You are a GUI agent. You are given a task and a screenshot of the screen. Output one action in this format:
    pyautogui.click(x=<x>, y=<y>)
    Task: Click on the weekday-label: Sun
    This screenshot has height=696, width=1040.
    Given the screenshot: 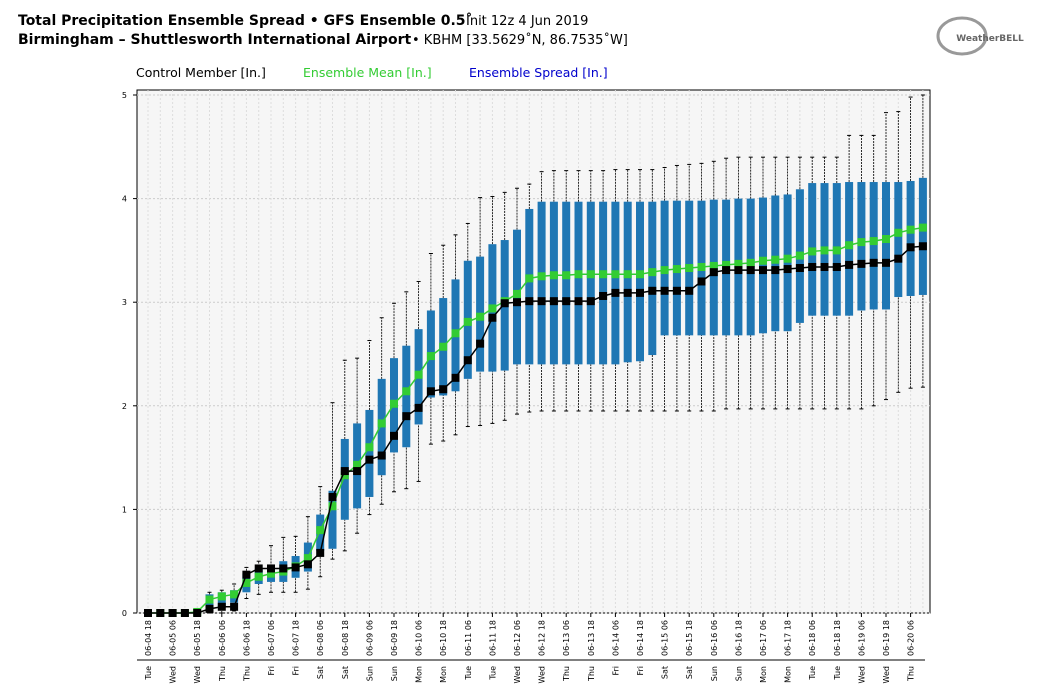 What is the action you would take?
    pyautogui.click(x=394, y=673)
    